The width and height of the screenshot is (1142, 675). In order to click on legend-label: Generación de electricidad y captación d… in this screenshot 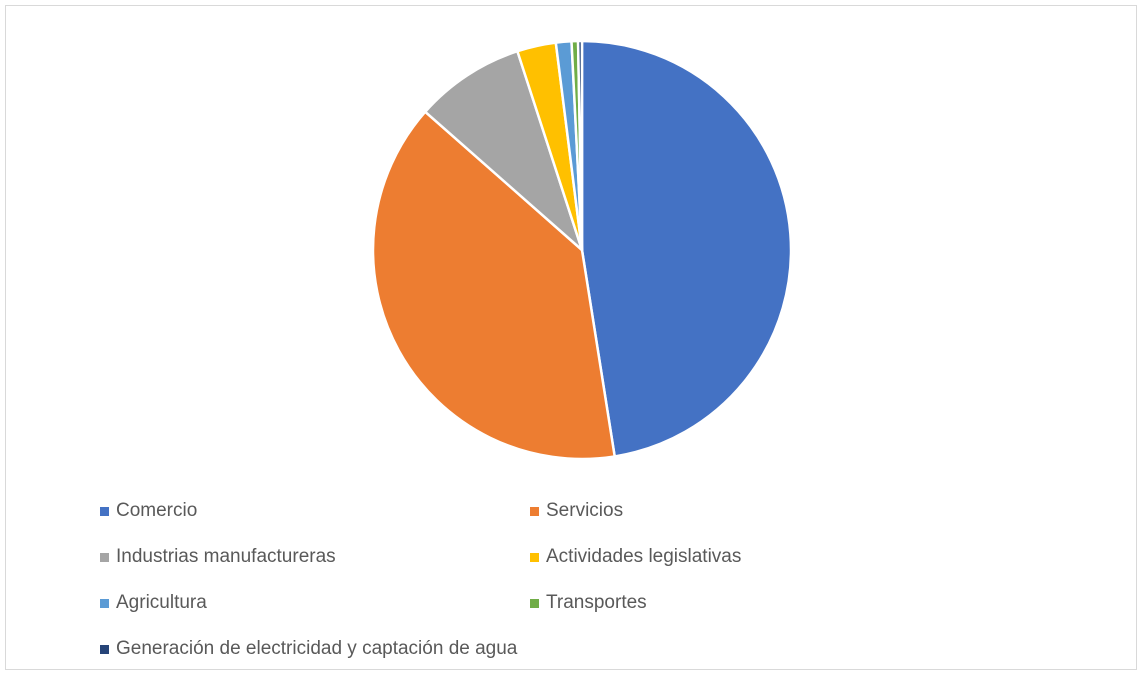, I will do `click(317, 648)`.